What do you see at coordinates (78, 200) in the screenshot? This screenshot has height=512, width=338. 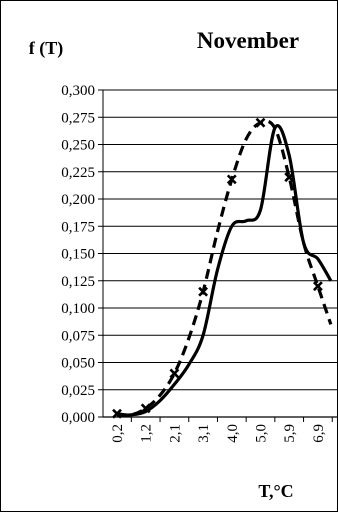 I see `y-tick-label: 0,200` at bounding box center [78, 200].